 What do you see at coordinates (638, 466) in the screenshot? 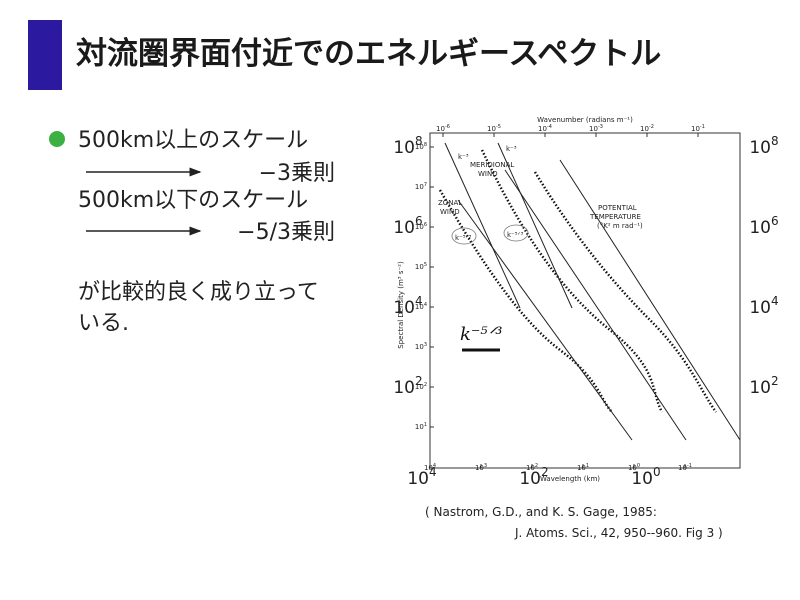
I see `tick-exponent: 0` at bounding box center [638, 466].